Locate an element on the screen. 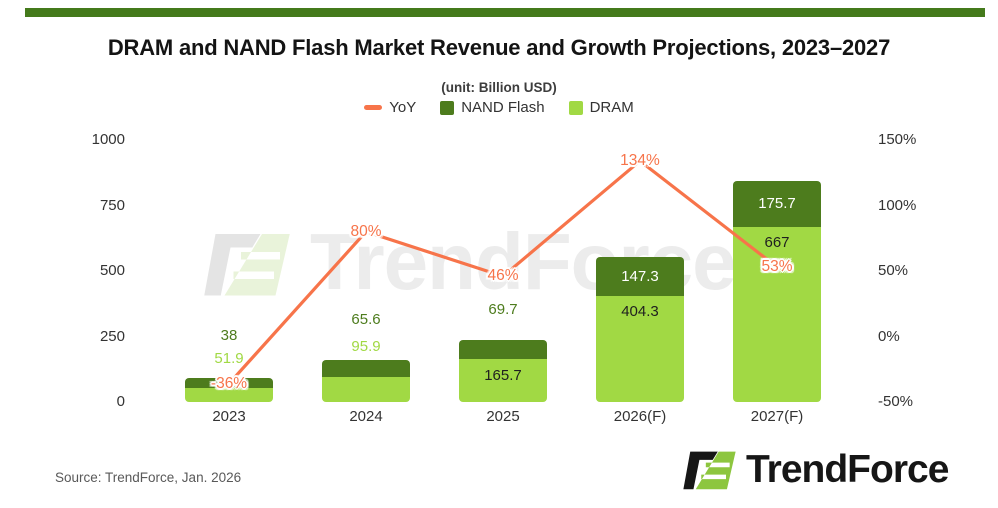 Image resolution: width=998 pixels, height=508 pixels. legend-label-nand-flash: NAND Flash is located at coordinates (503, 107).